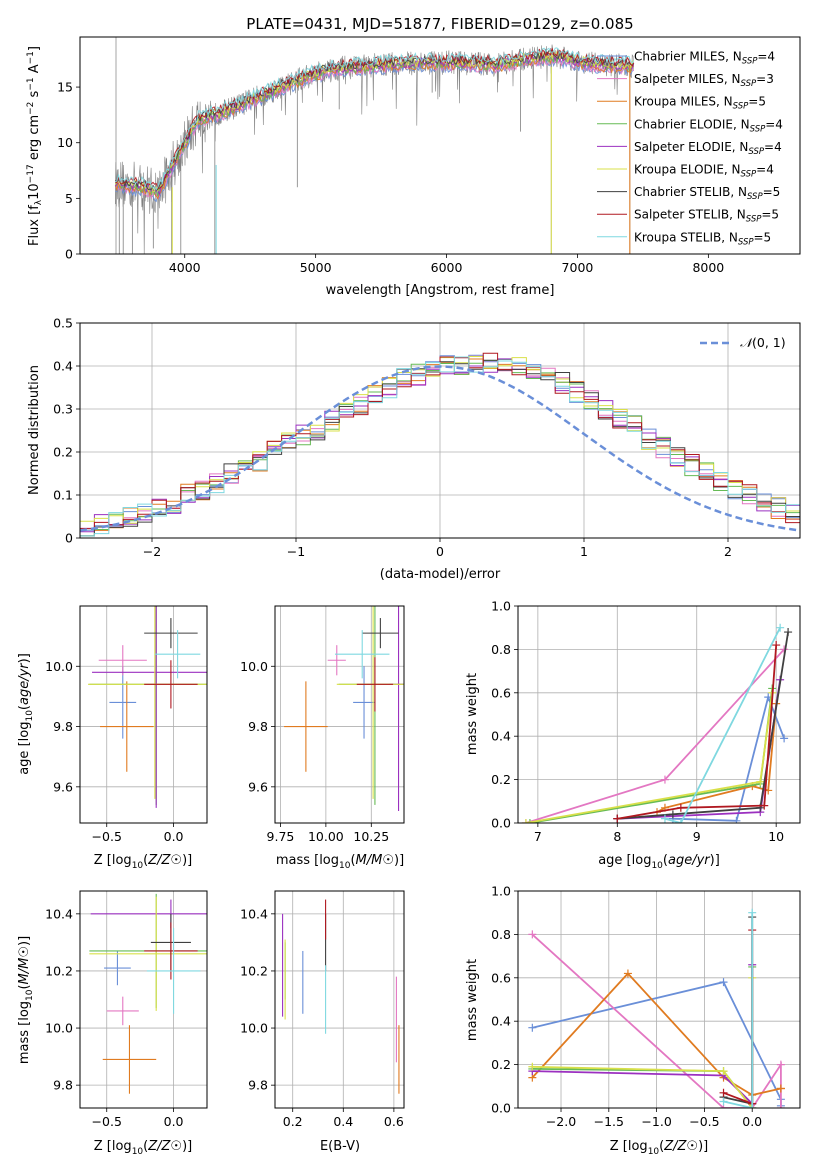 The height and width of the screenshot is (1170, 819). What do you see at coordinates (440, 574) in the screenshot?
I see `x-axis-label: (data-model)/error` at bounding box center [440, 574].